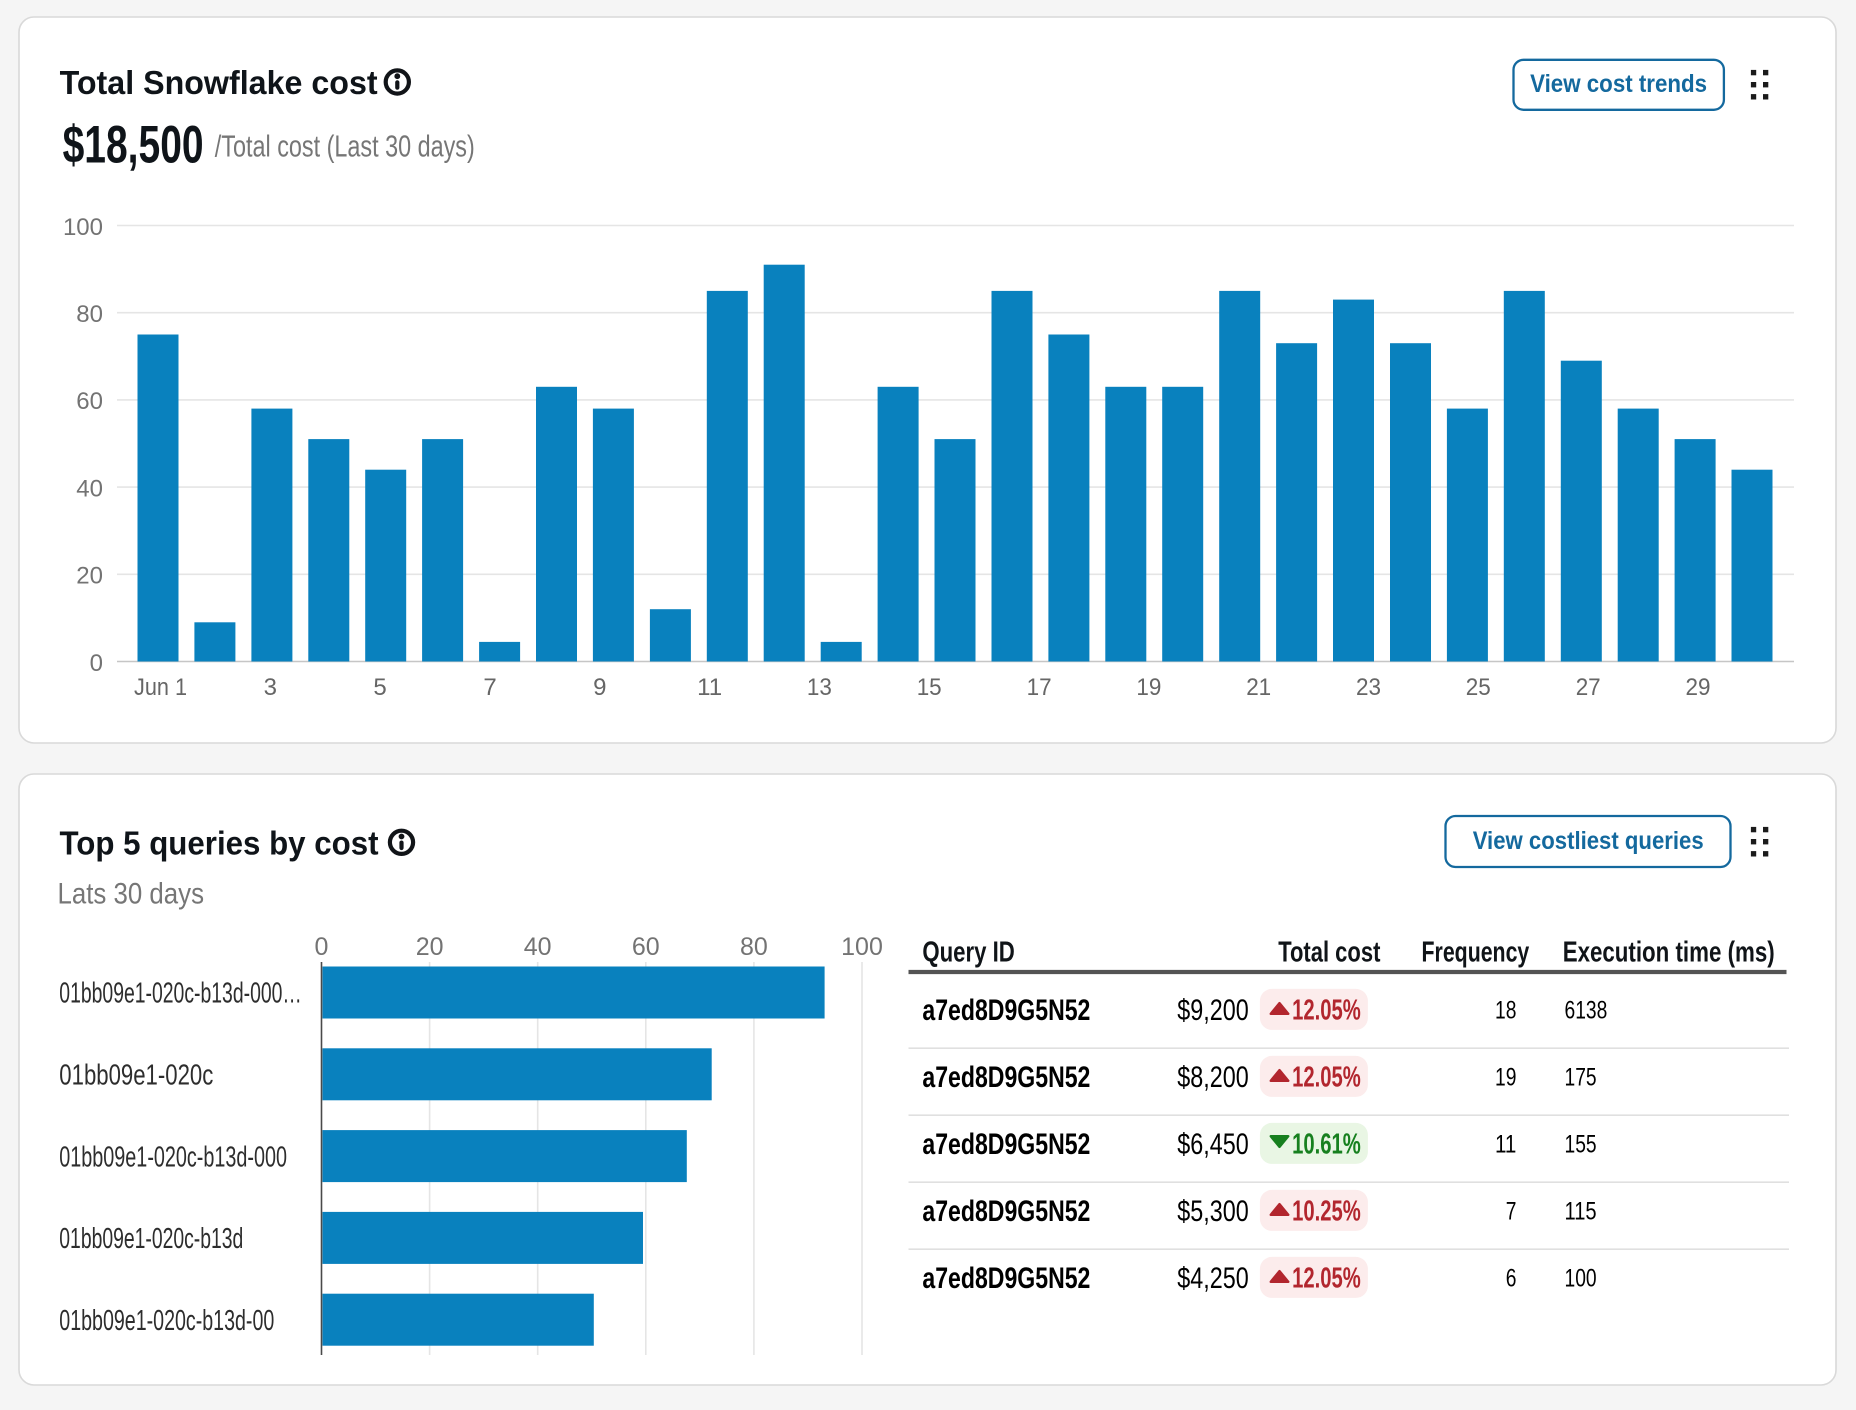 The height and width of the screenshot is (1410, 1856). Describe the element at coordinates (1581, 1145) in the screenshot. I see `svg-text: 155` at that location.